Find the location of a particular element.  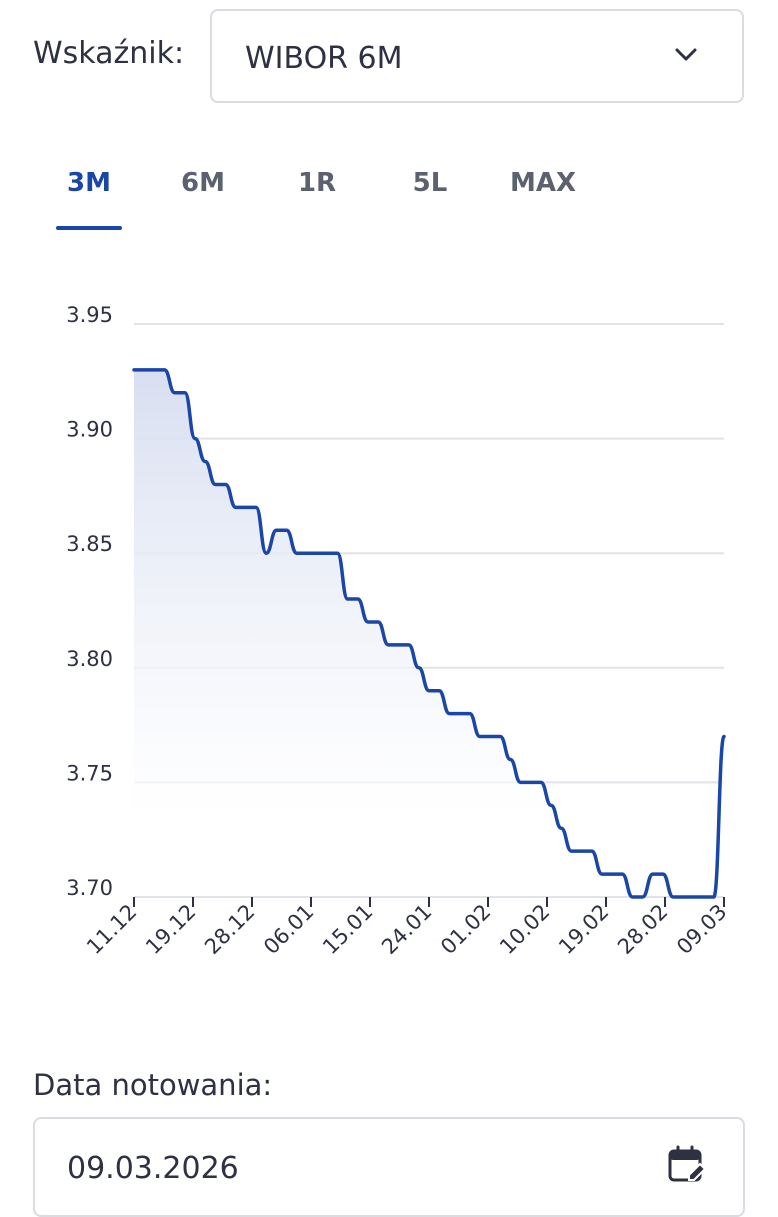

y-tick-label: 3.85 is located at coordinates (89, 544).